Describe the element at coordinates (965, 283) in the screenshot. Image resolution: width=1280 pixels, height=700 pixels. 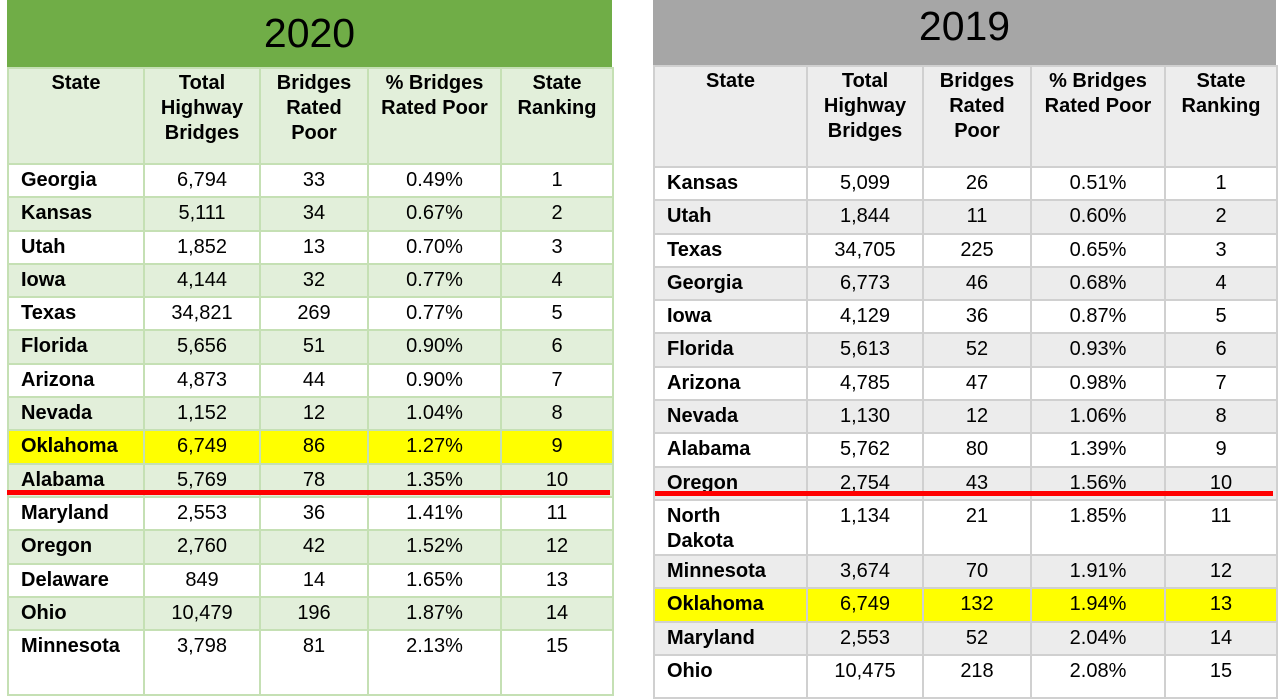
I see `table-row: Georgia 6,773 46 0.68% 4` at that location.